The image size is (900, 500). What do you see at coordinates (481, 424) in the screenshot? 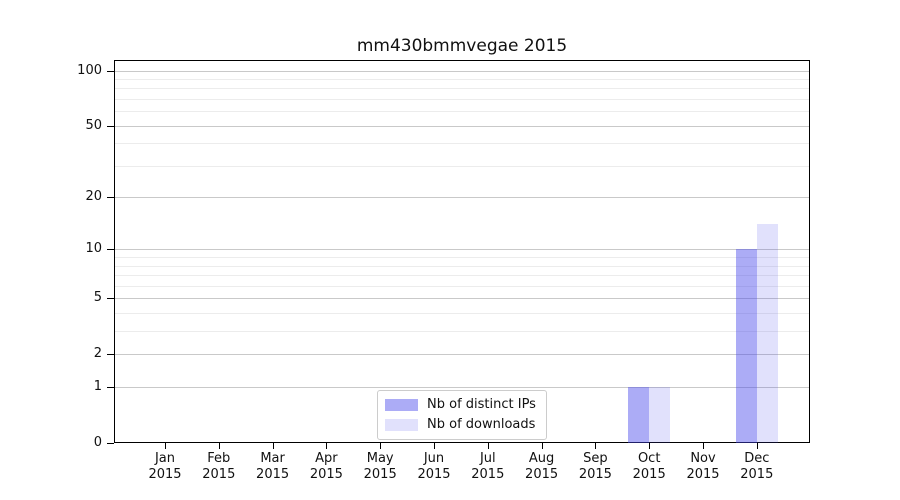
I see `legend-label-downloads: Nb of downloads` at bounding box center [481, 424].